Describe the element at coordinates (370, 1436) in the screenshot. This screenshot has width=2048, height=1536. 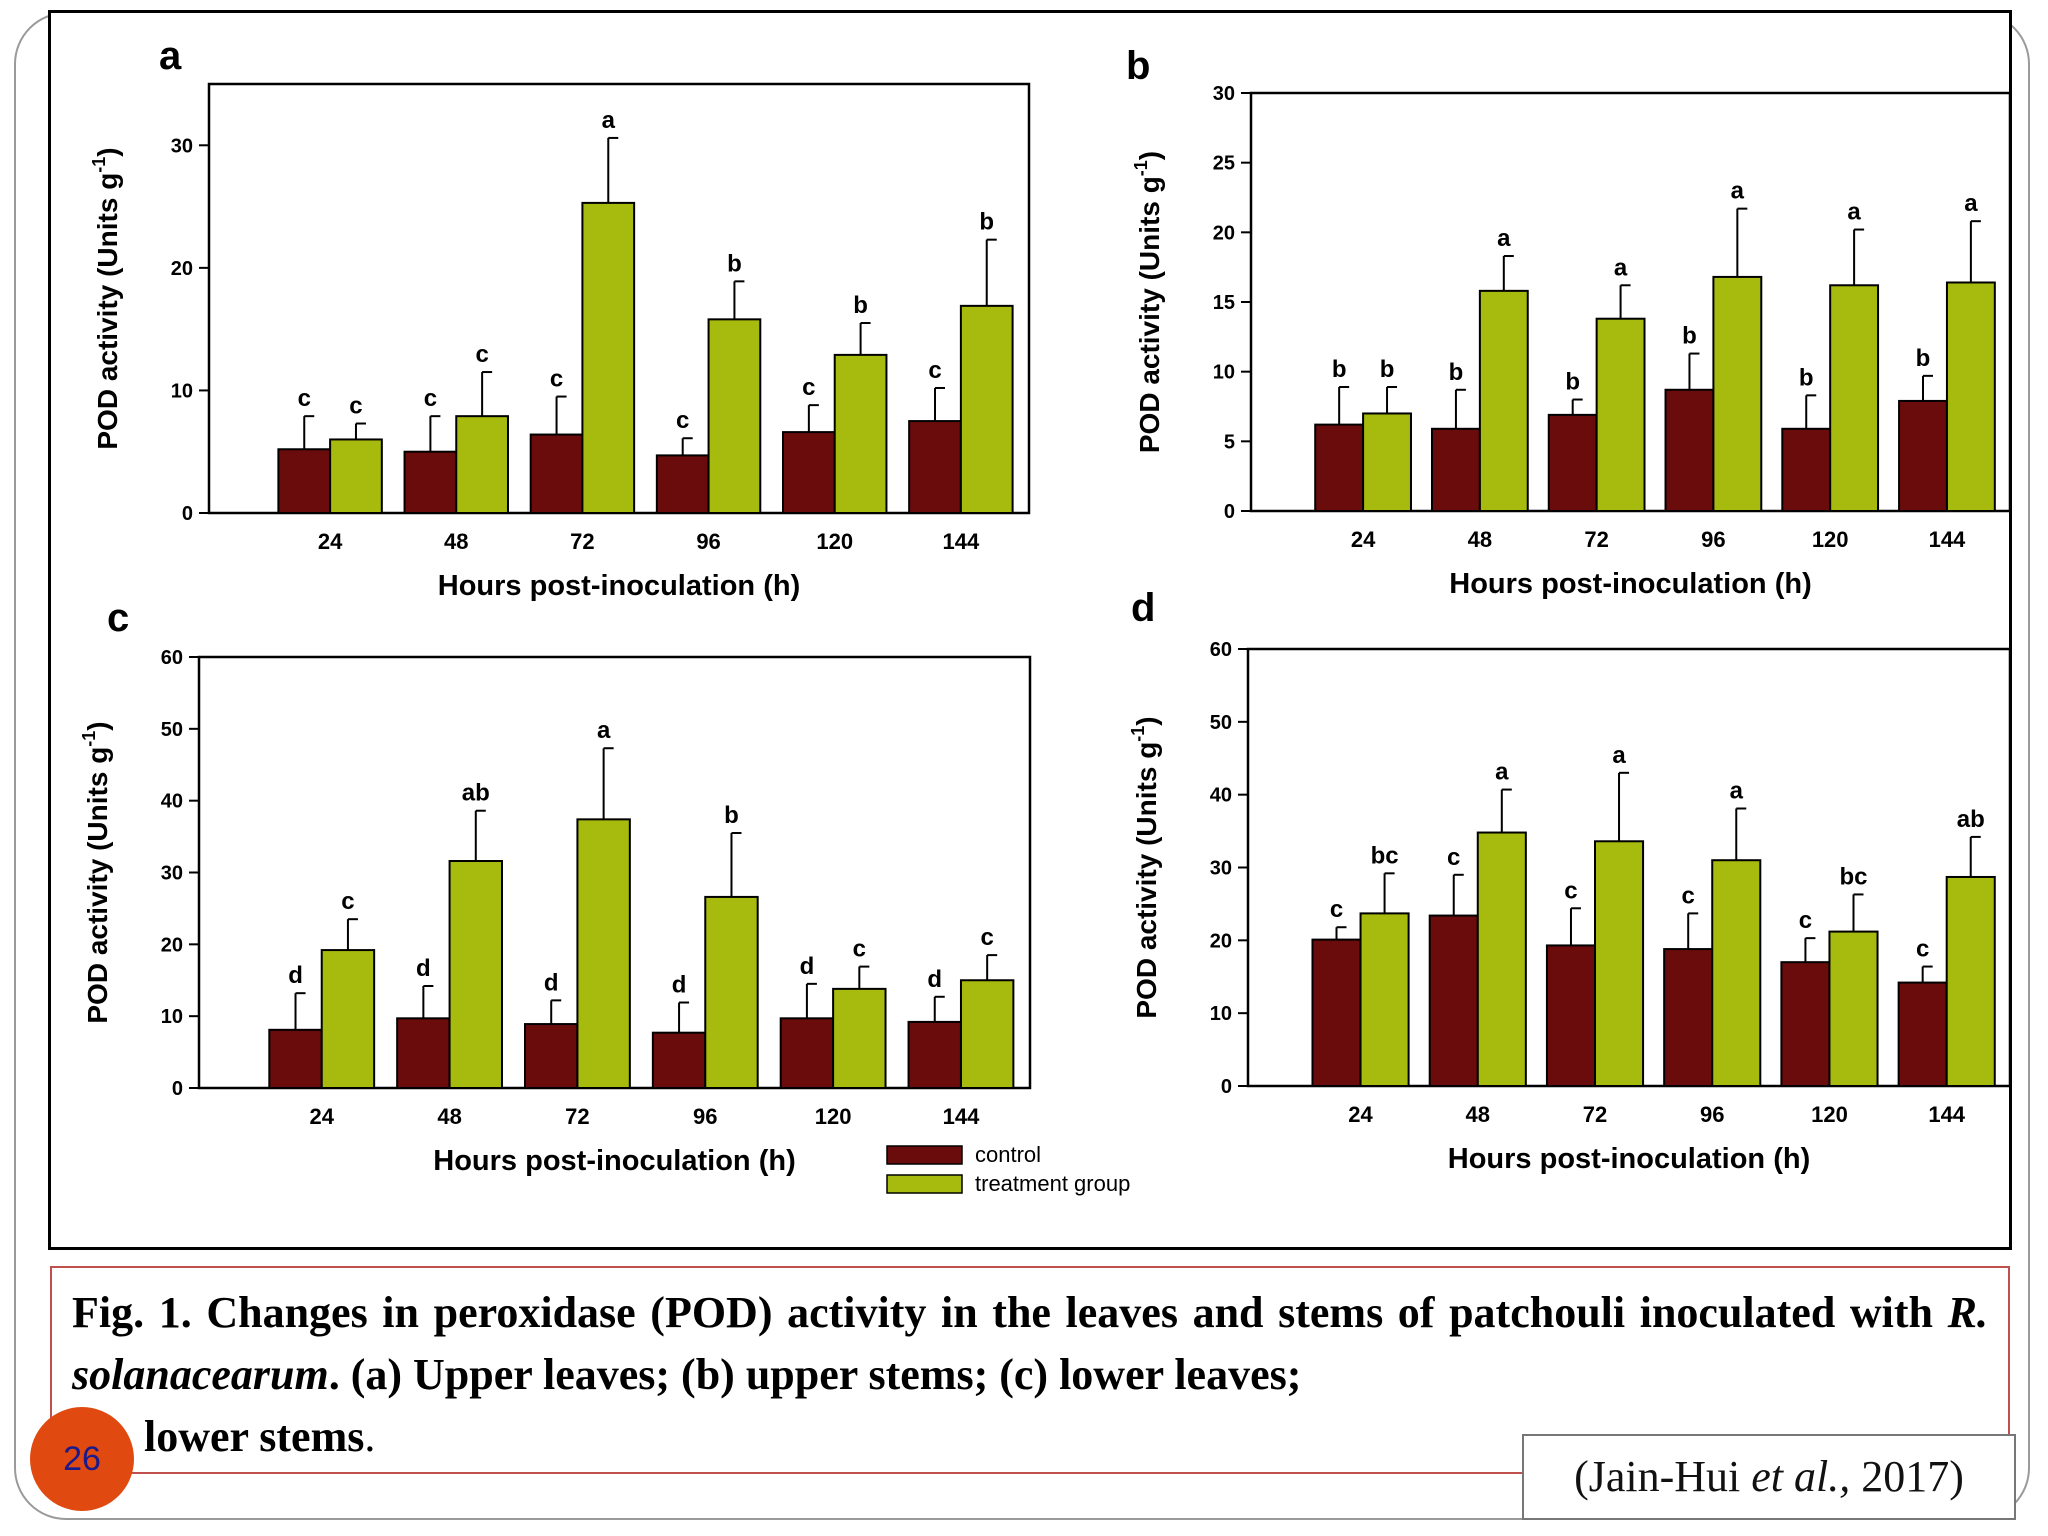
I see `caption-end: .` at that location.